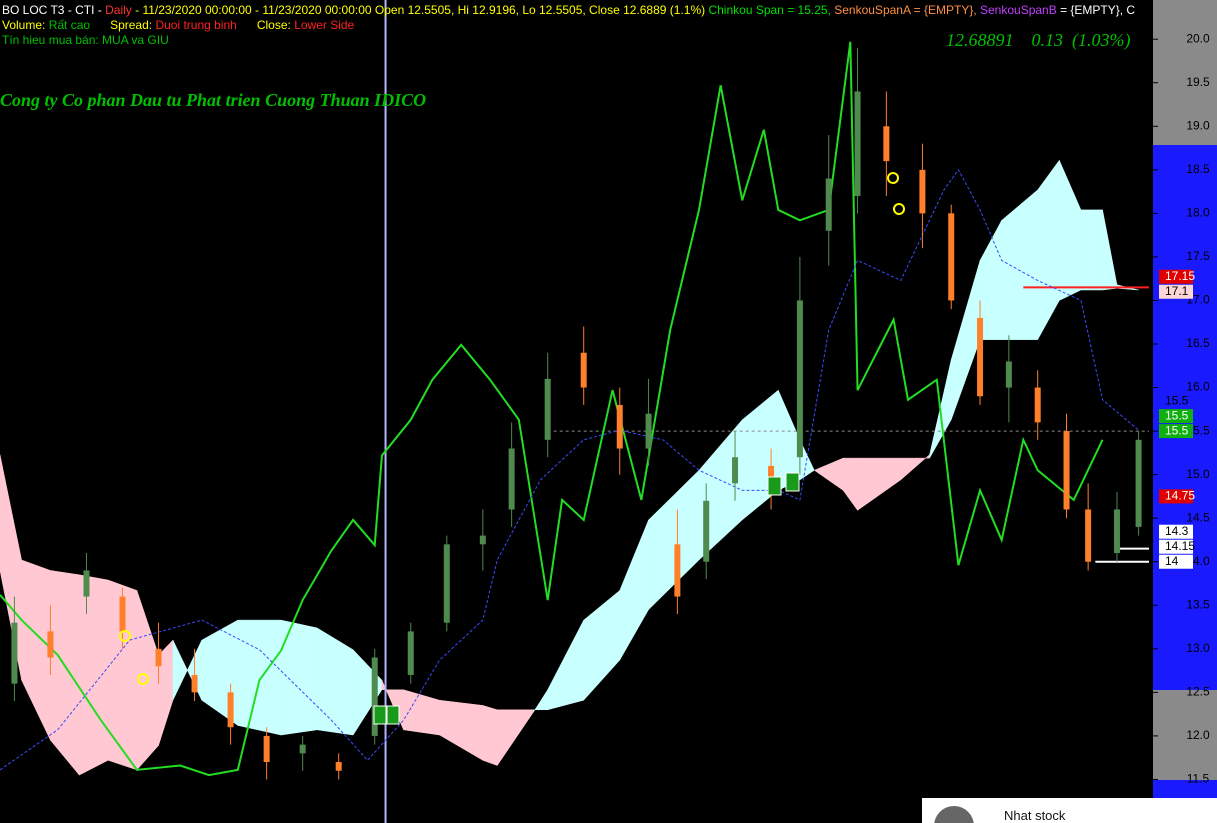 This screenshot has width=1217, height=823. Describe the element at coordinates (1198, 125) in the screenshot. I see `y-tick-label: 19.0` at that location.